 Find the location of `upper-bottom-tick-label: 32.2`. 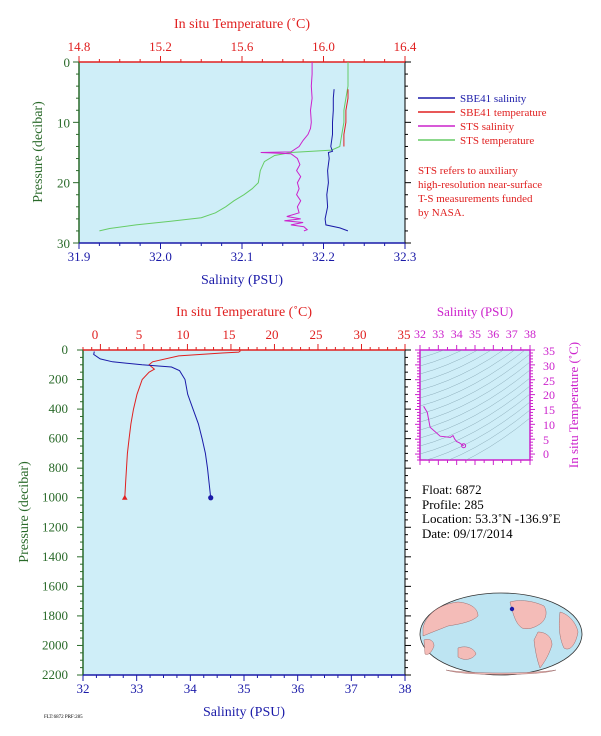

upper-bottom-tick-label: 32.2 is located at coordinates (323, 256).